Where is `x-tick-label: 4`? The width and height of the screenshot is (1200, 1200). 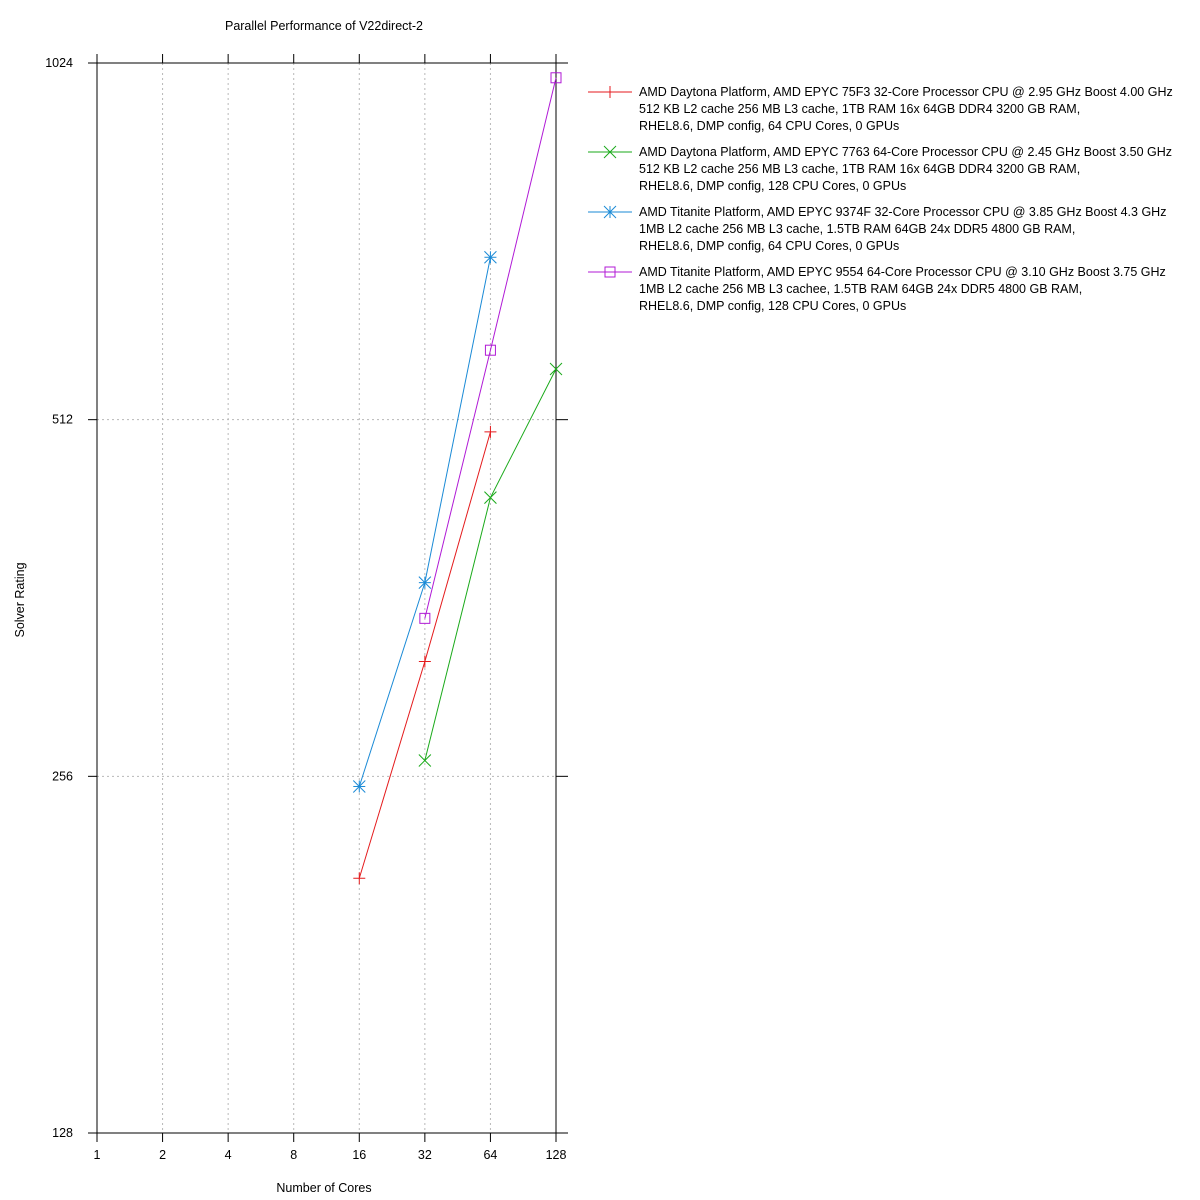 x-tick-label: 4 is located at coordinates (228, 1155).